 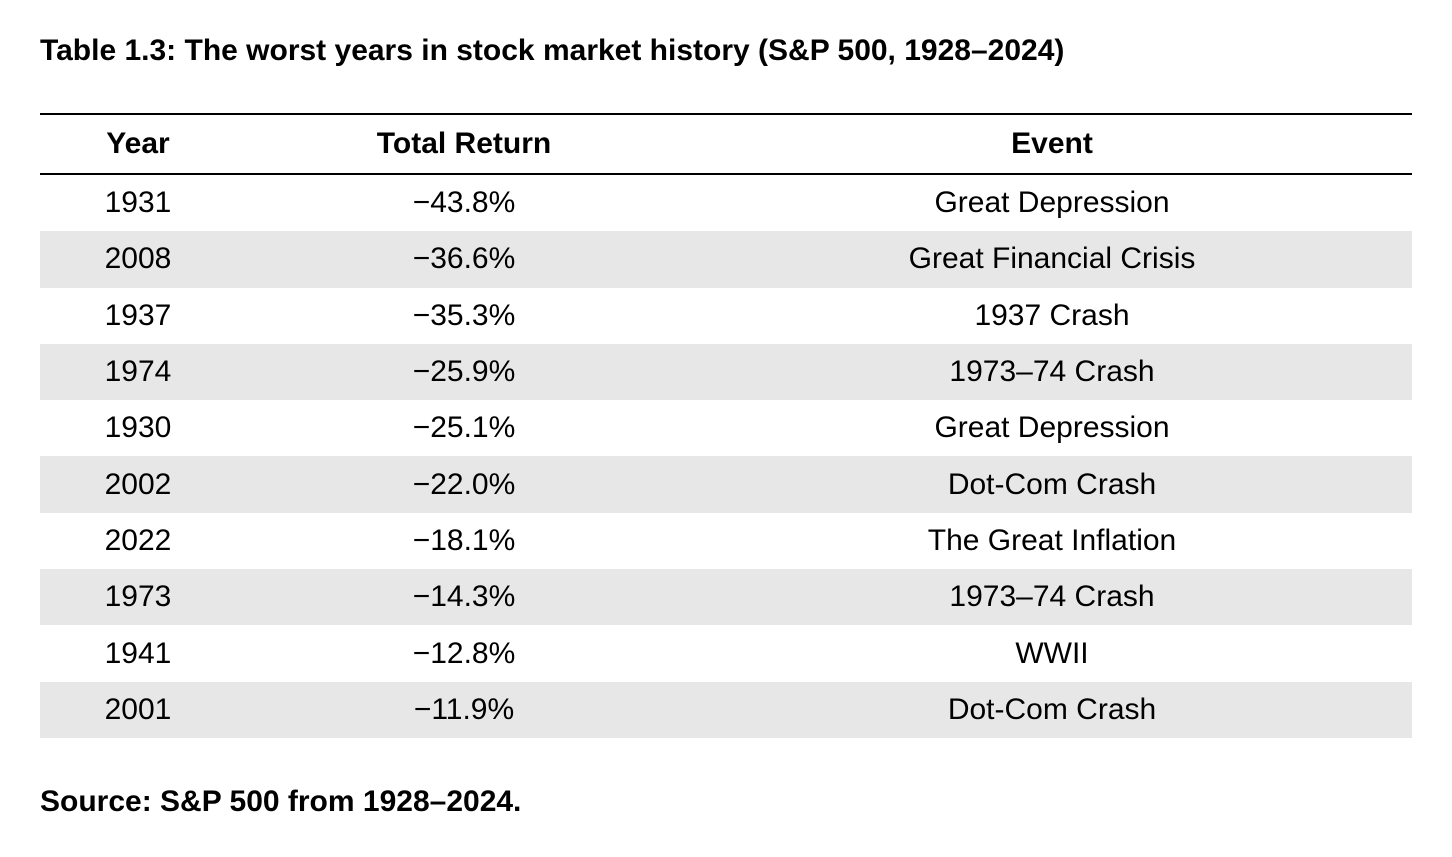 I want to click on cell-year: 2008, so click(x=138, y=259).